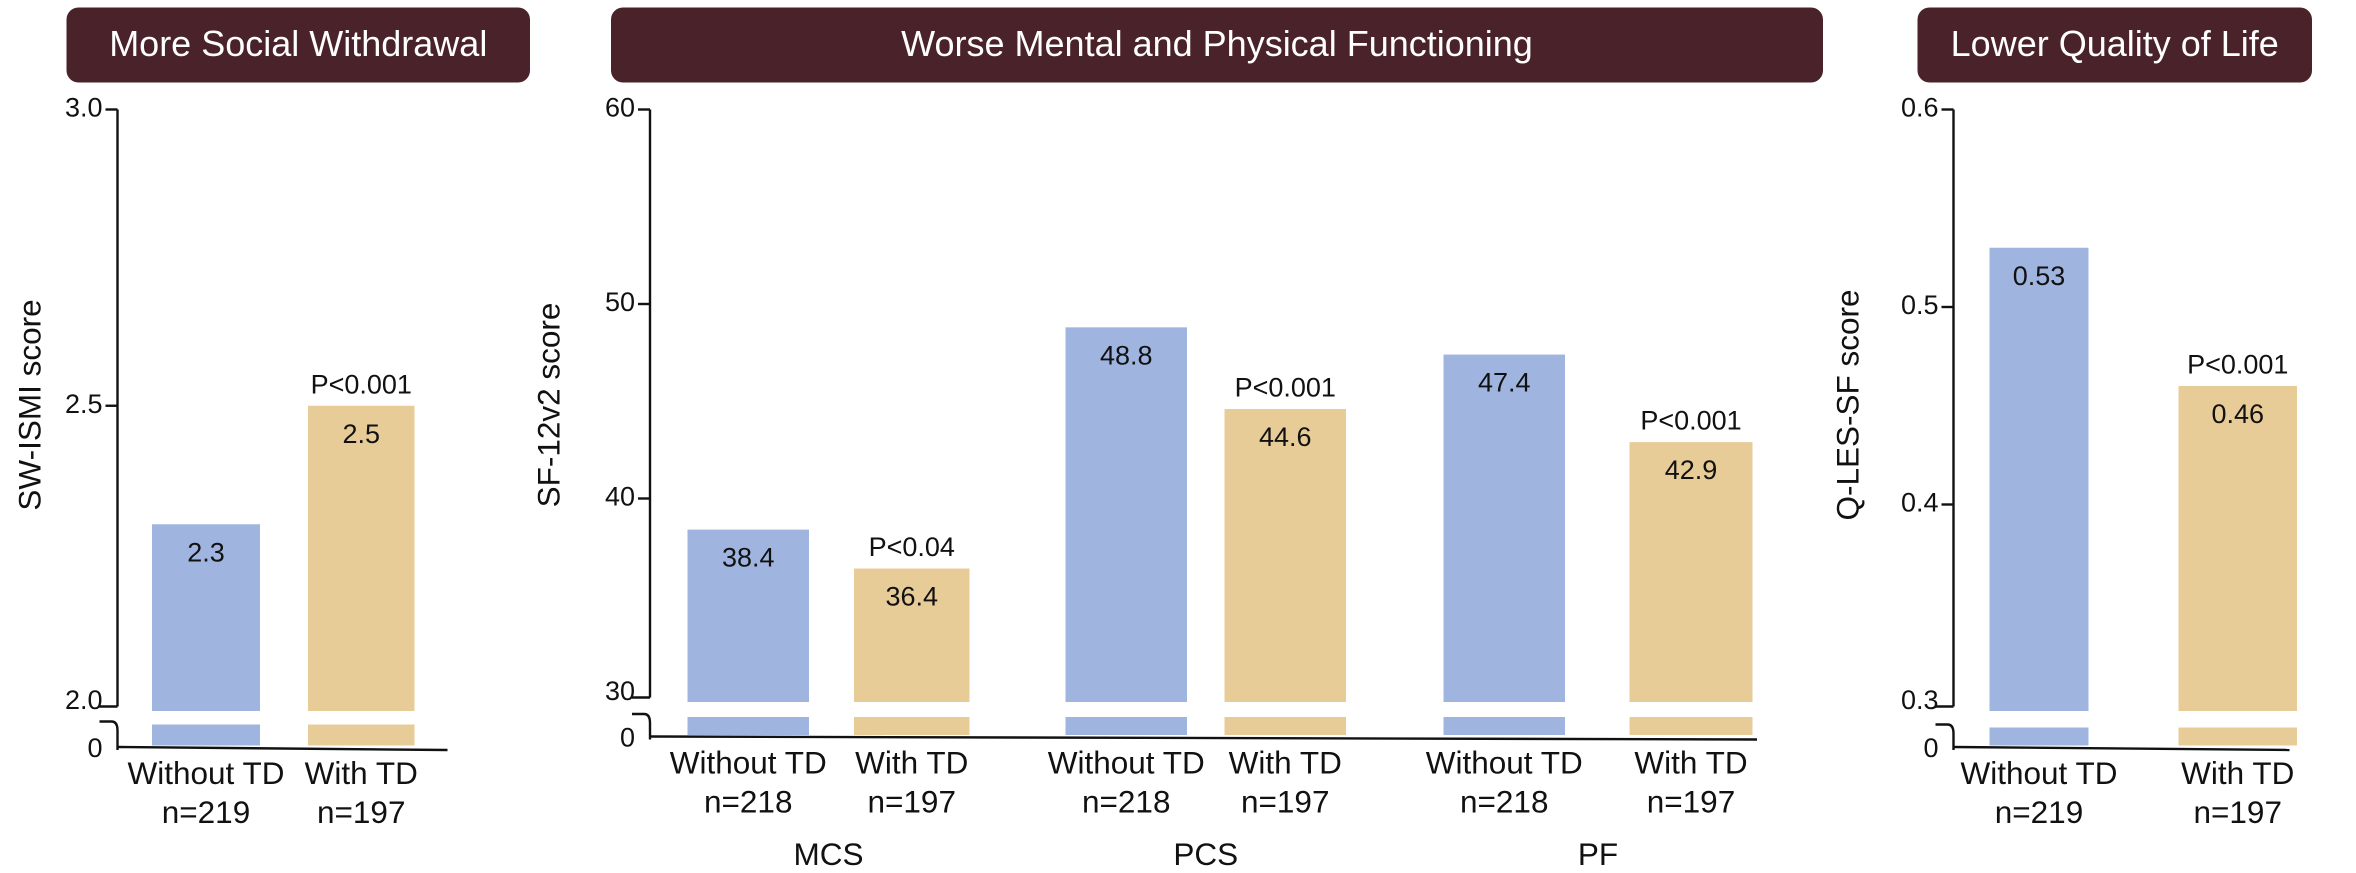  What do you see at coordinates (84, 404) in the screenshot?
I see `y-tick-label: 2.5` at bounding box center [84, 404].